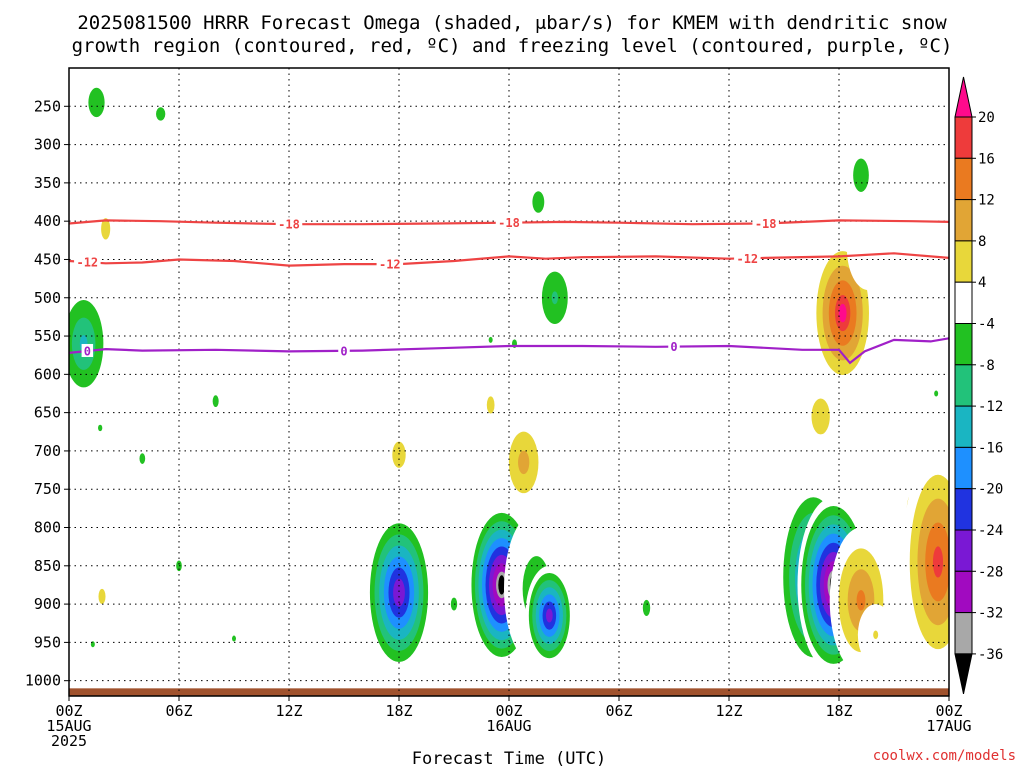 This screenshot has width=1024, height=768. I want to click on x-tick-label: 15AUG, so click(68, 726).